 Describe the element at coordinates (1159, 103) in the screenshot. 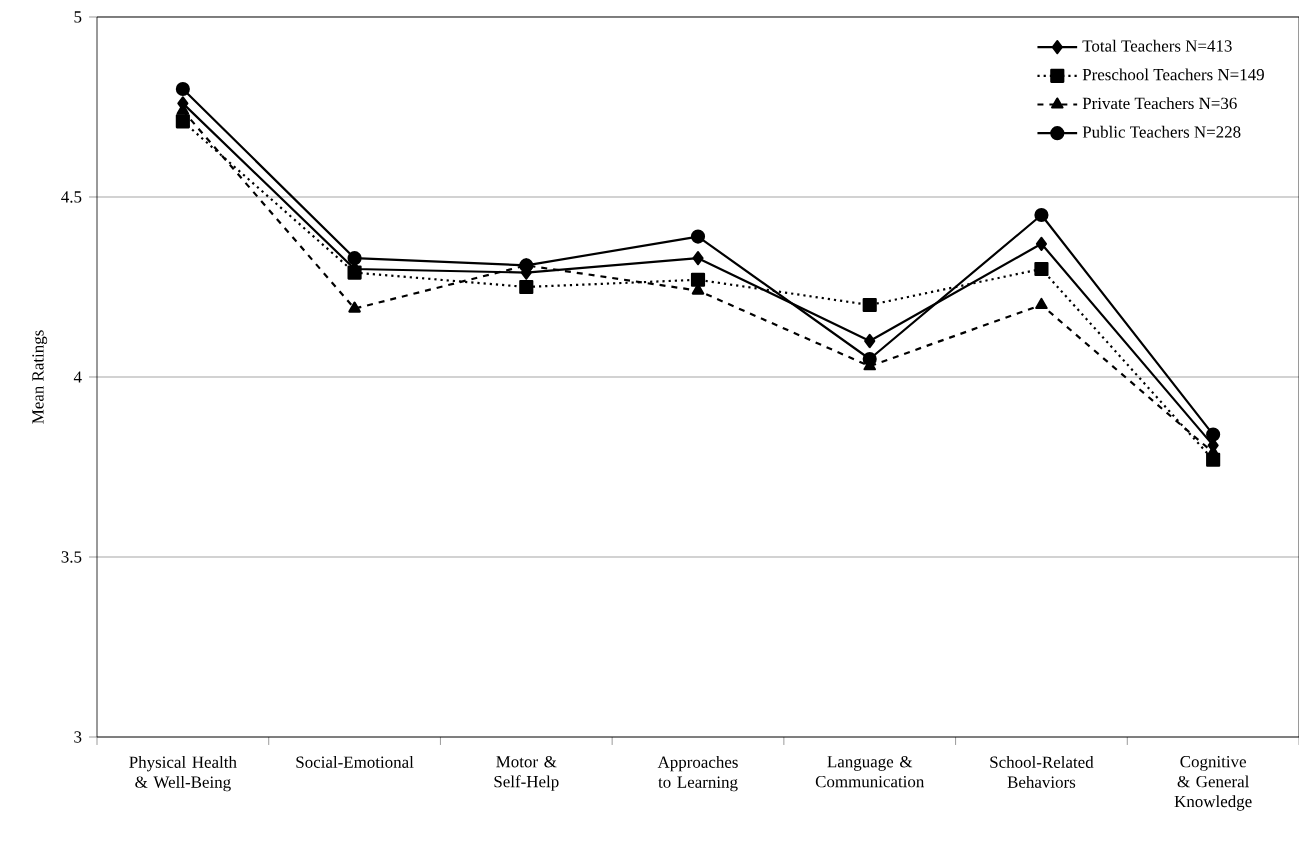

I see `legend-label: Private Teachers N=36` at that location.